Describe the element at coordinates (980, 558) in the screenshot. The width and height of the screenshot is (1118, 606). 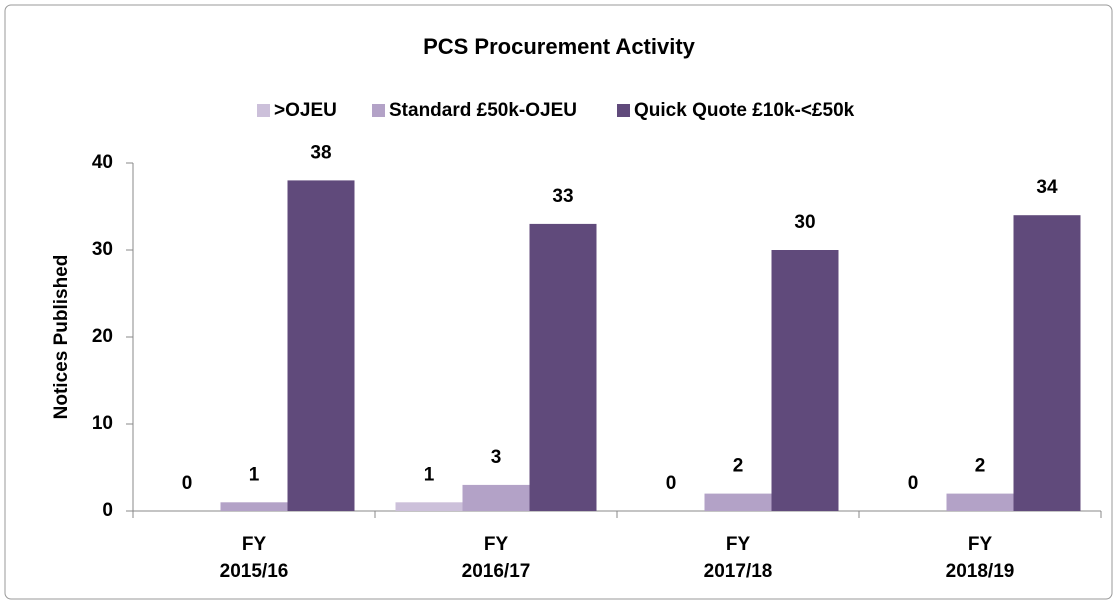
I see `x-tick-label: FY 2018/19` at that location.